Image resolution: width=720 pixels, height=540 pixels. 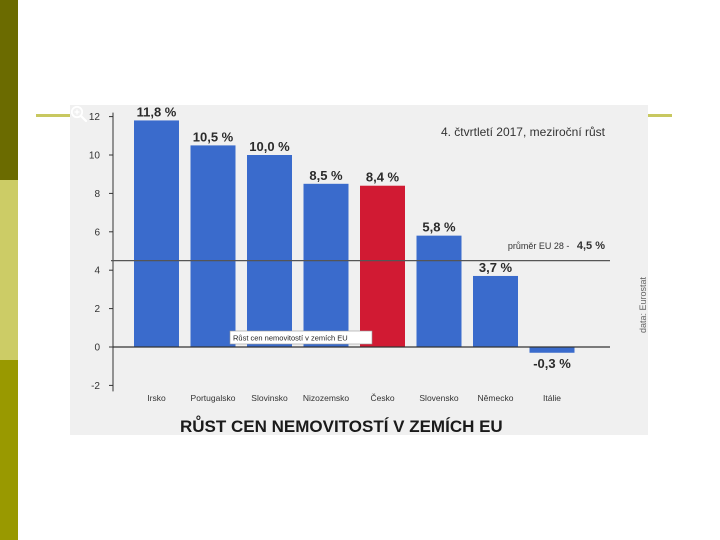 What do you see at coordinates (439, 227) in the screenshot?
I see `value-label-5: 5,8 %` at bounding box center [439, 227].